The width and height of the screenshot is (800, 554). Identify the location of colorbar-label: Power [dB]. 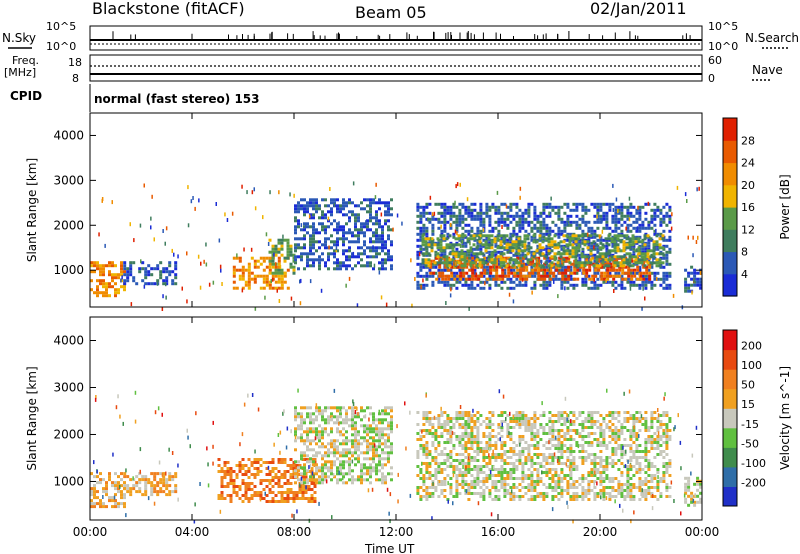
(785, 206).